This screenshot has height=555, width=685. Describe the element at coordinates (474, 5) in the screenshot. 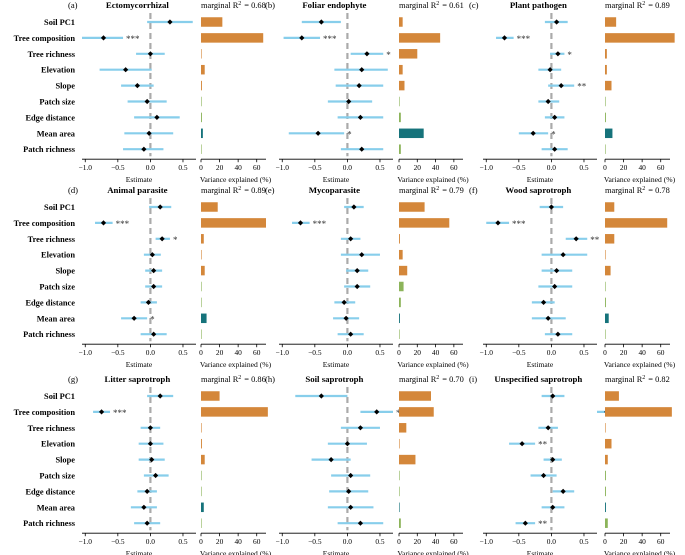

I see `panel-letter: (c)` at that location.